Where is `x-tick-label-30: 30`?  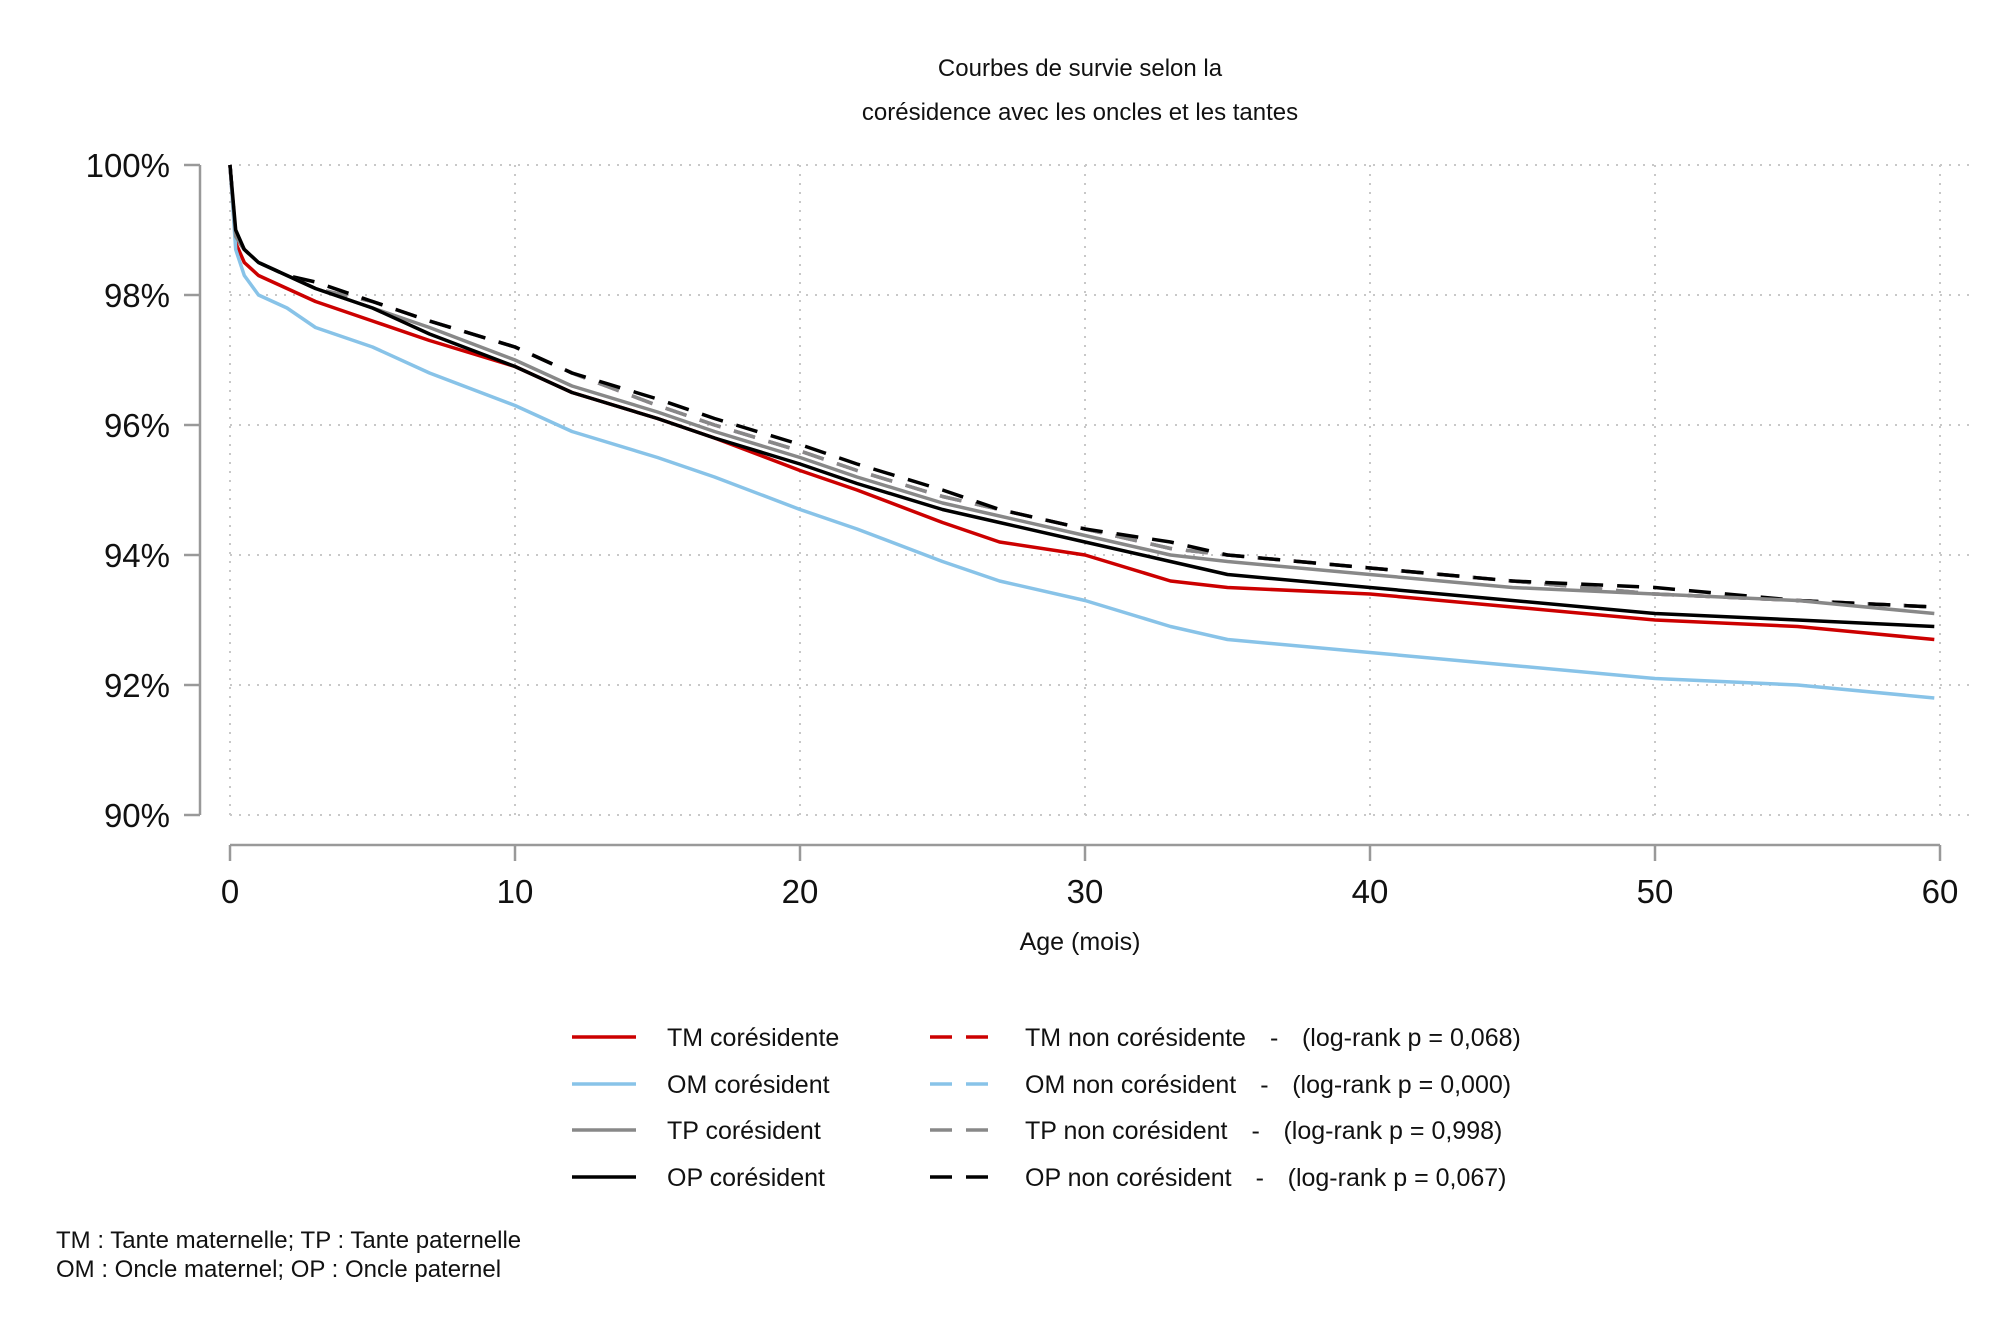
x-tick-label-30: 30 is located at coordinates (1085, 891).